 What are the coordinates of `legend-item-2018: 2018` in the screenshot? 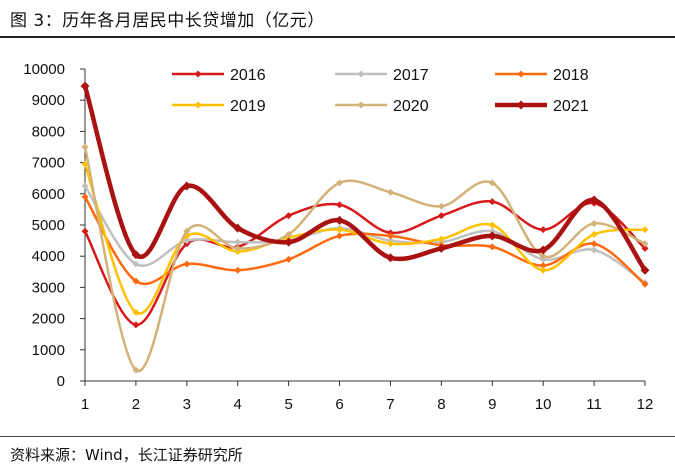 It's located at (542, 75).